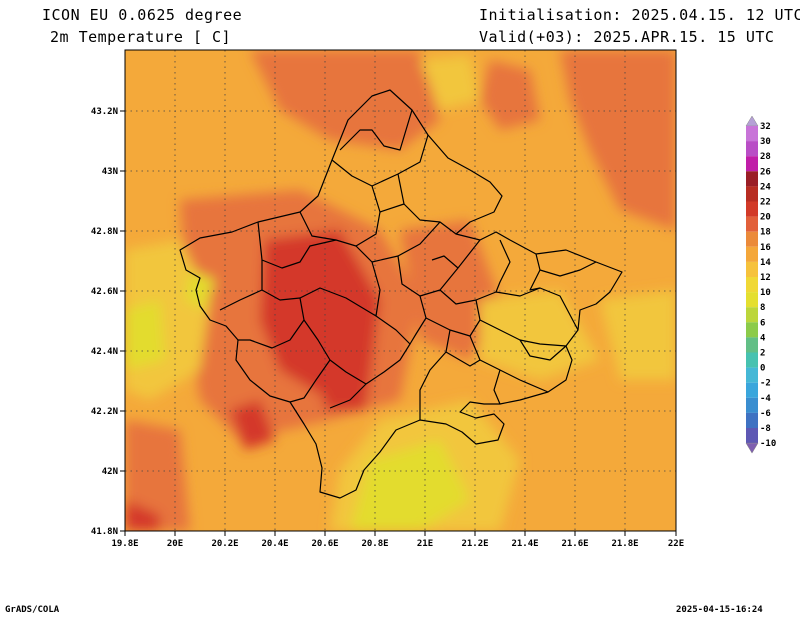 The width and height of the screenshot is (800, 618). I want to click on y-tick-label: 42.6N, so click(104, 292).